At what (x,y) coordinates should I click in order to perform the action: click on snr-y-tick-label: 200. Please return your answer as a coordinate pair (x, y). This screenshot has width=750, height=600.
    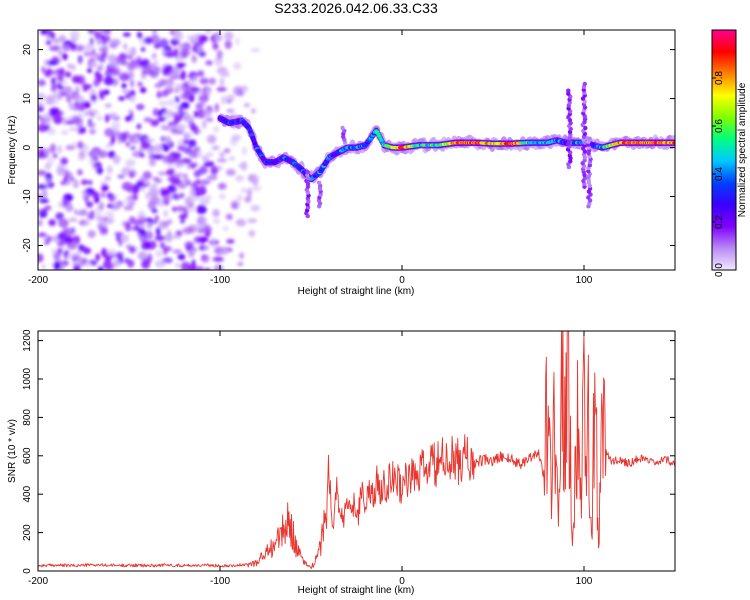
    Looking at the image, I should click on (27, 532).